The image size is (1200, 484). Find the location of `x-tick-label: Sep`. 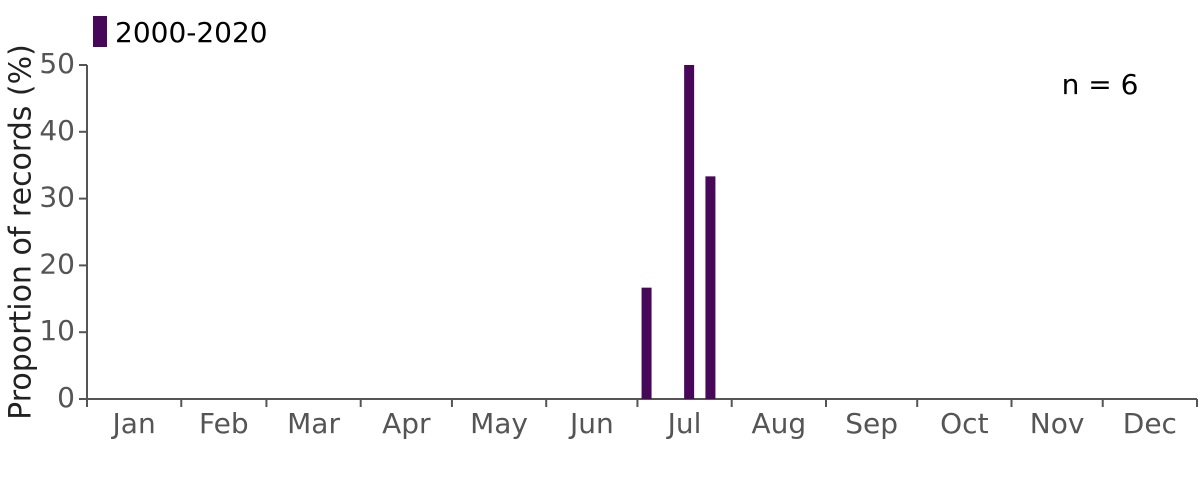

x-tick-label: Sep is located at coordinates (871, 423).